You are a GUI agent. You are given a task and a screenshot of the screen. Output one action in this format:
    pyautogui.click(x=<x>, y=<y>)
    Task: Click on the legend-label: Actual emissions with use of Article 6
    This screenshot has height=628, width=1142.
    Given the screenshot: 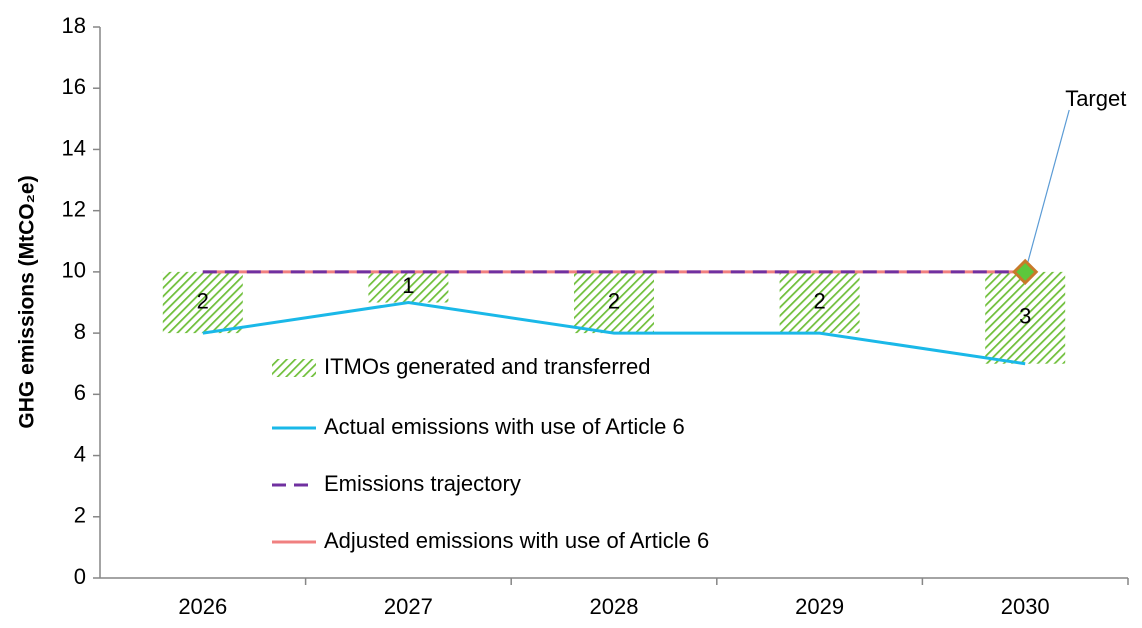 What is the action you would take?
    pyautogui.click(x=504, y=426)
    